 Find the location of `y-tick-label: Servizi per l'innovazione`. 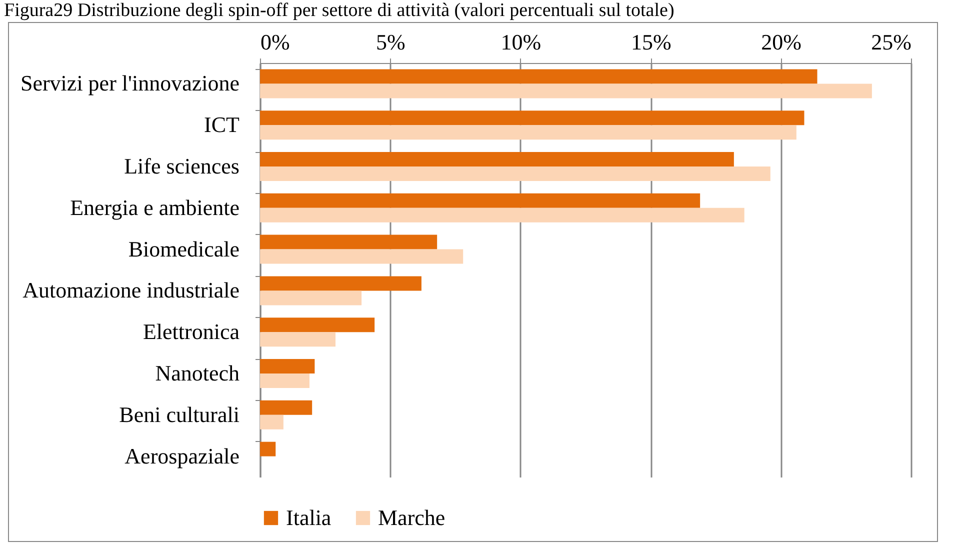

y-tick-label: Servizi per l'innovazione is located at coordinates (130, 83).